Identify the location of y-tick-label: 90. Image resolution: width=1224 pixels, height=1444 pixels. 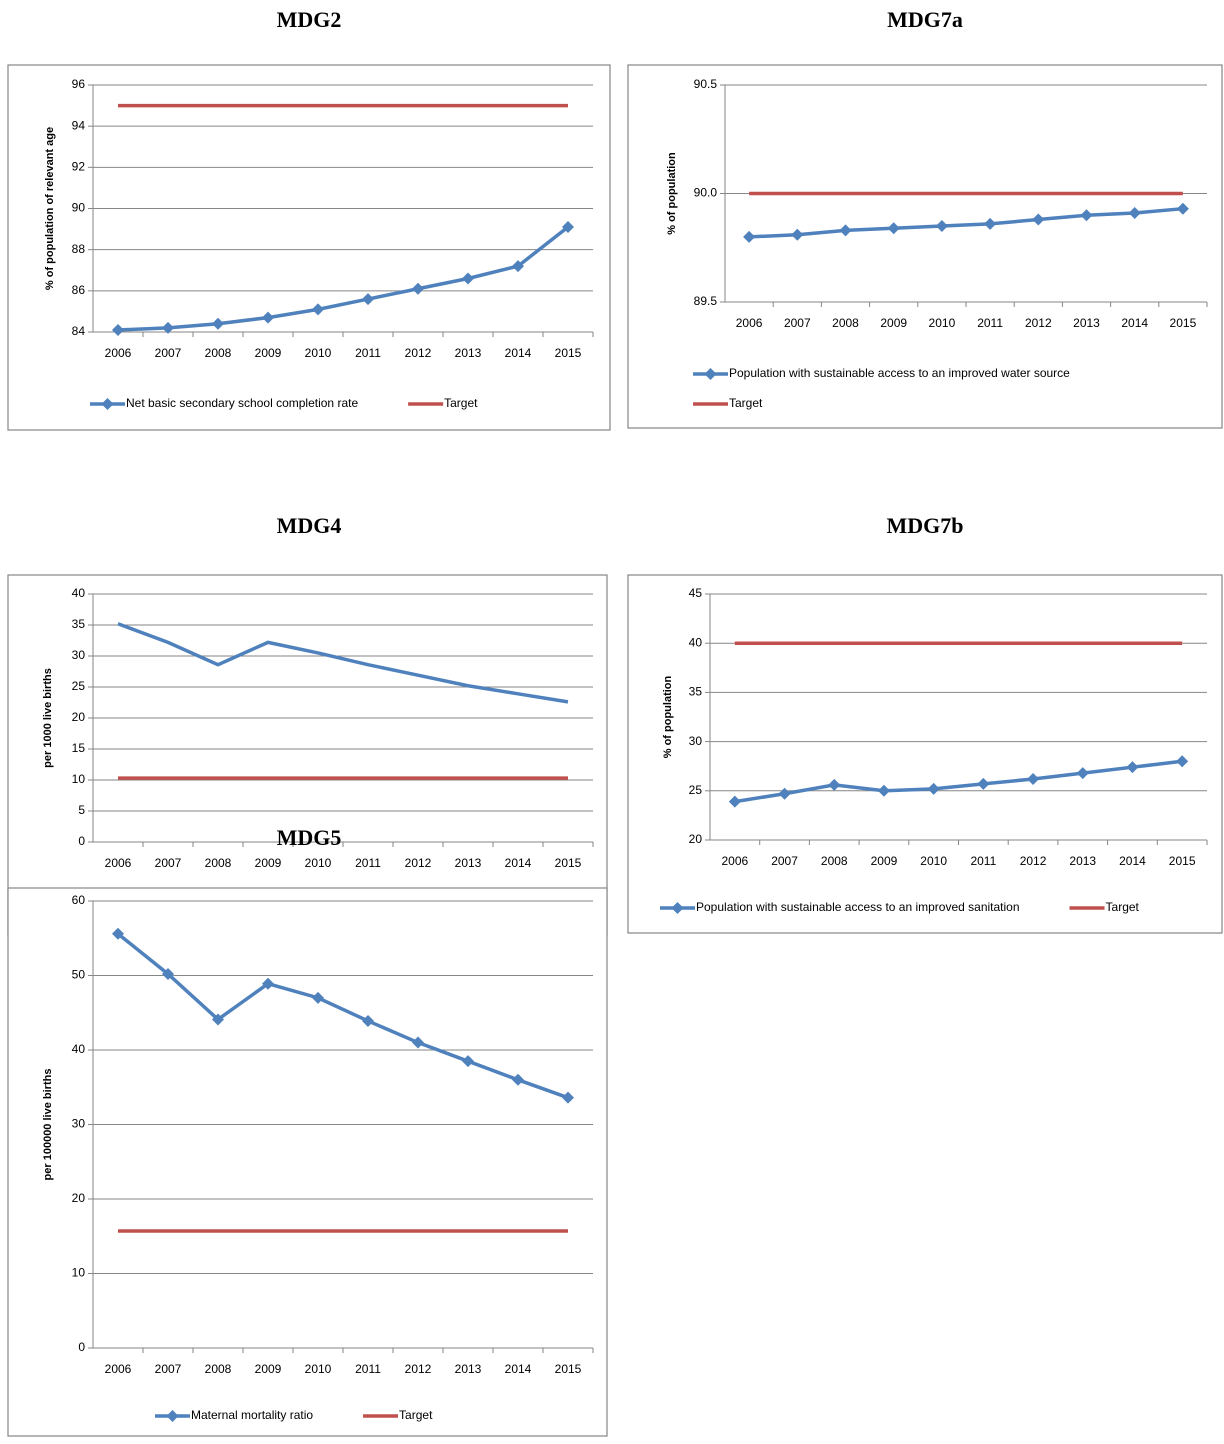
(79, 208).